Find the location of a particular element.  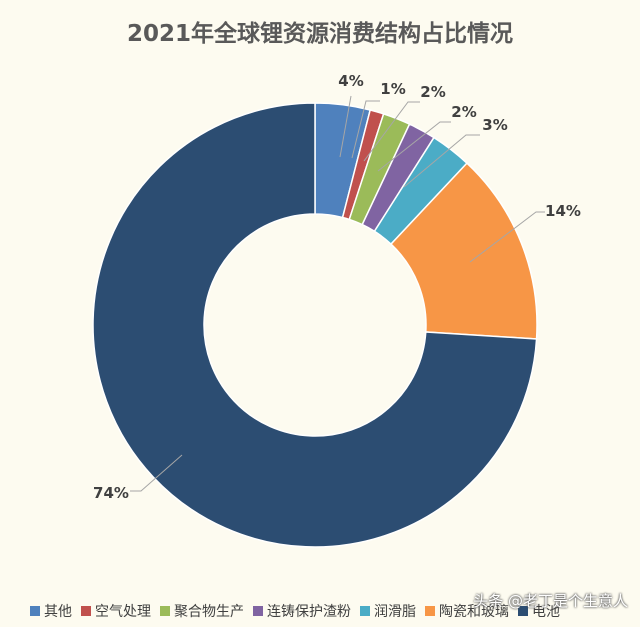

legend-label: 其他 is located at coordinates (58, 612).